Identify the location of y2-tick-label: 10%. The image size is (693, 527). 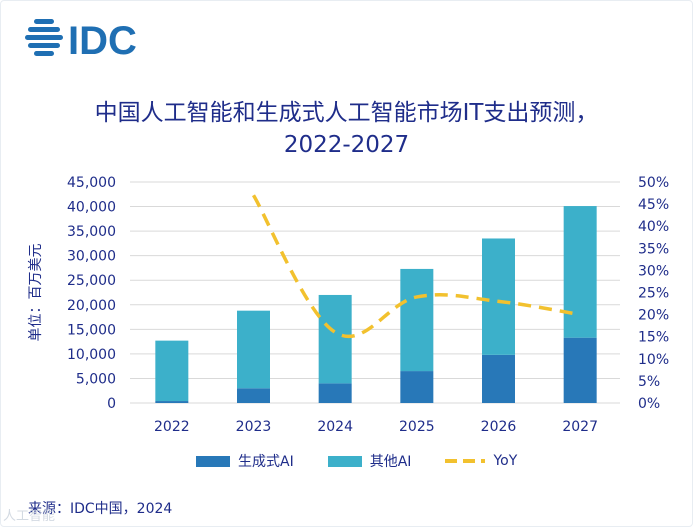
(653, 360).